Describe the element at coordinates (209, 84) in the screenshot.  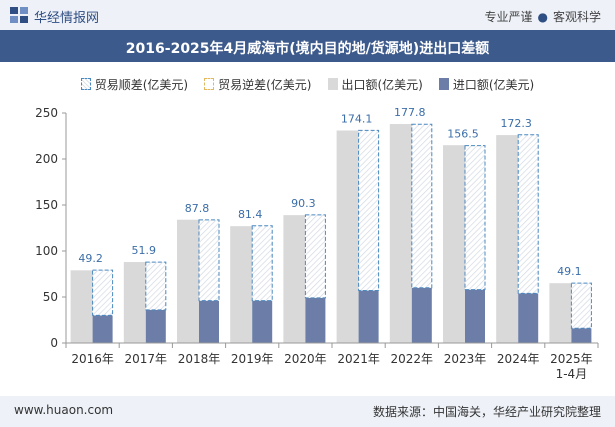
I see `legend-swatch-deficit` at that location.